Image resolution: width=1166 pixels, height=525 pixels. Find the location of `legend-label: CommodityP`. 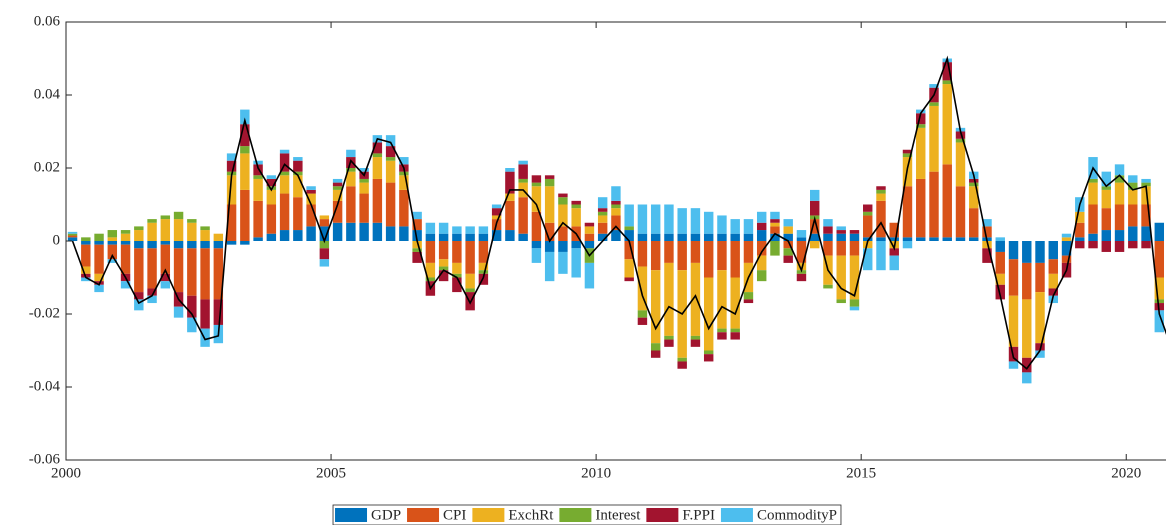

legend-label: CommodityP is located at coordinates (797, 515).